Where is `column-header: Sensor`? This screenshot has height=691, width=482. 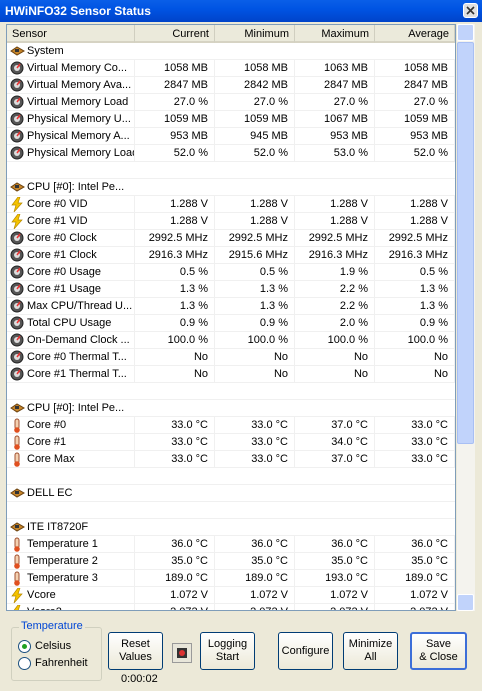
column-header: Sensor is located at coordinates (71, 34).